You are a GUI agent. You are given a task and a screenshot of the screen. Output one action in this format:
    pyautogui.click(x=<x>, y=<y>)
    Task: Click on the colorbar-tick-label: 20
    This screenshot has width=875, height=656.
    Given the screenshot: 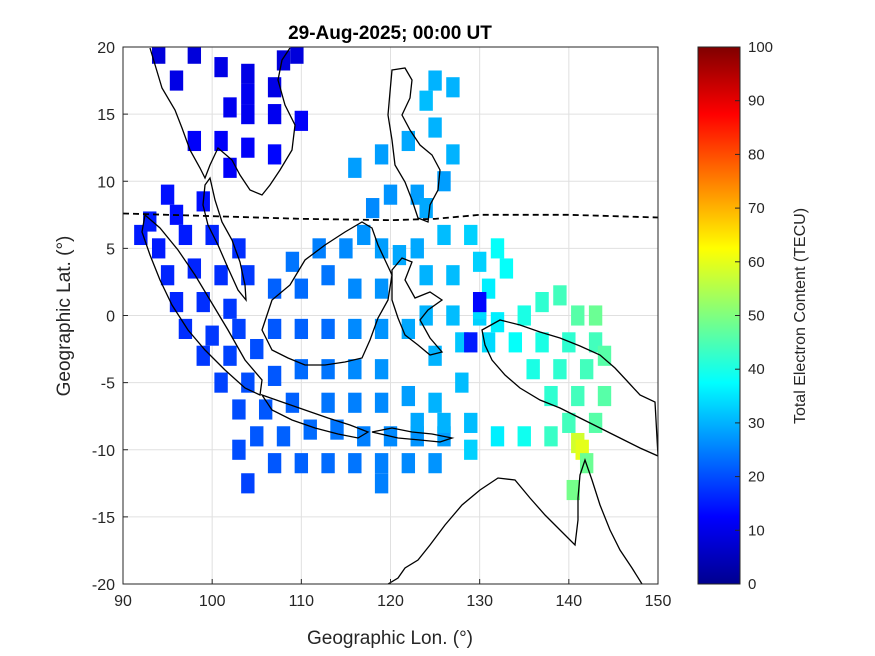 What is the action you would take?
    pyautogui.click(x=756, y=477)
    